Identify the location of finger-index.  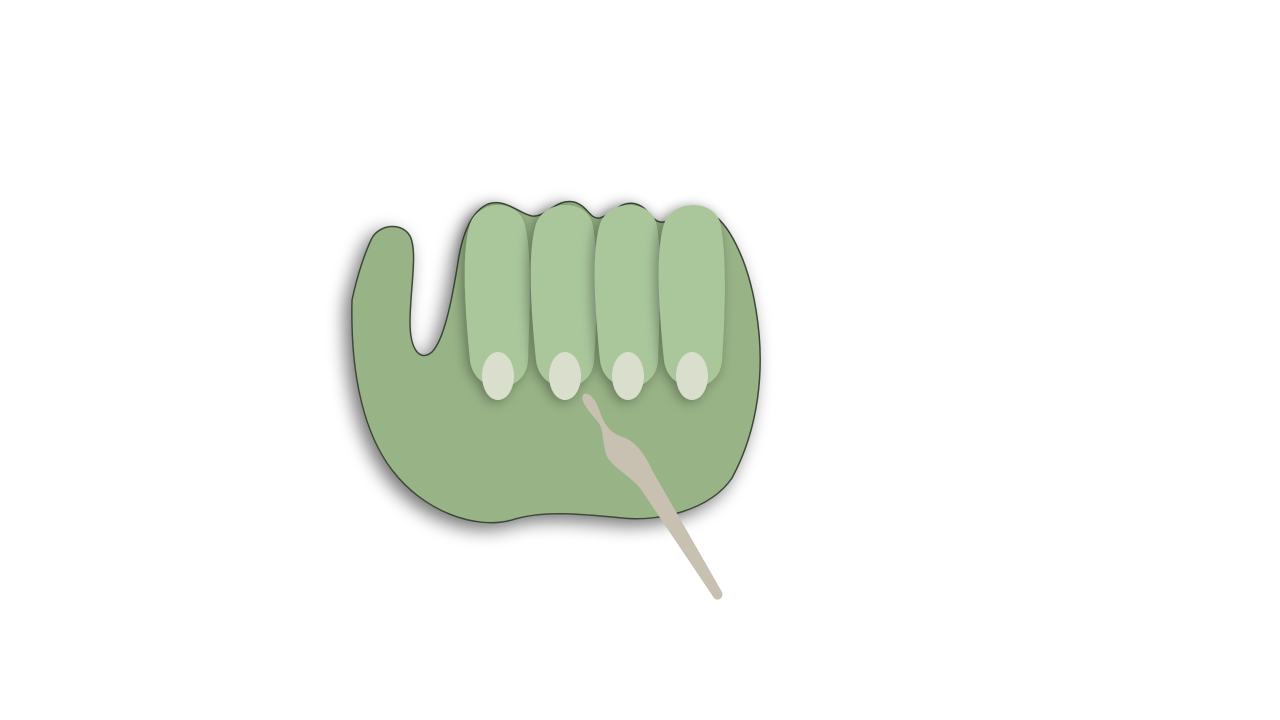
(497, 302).